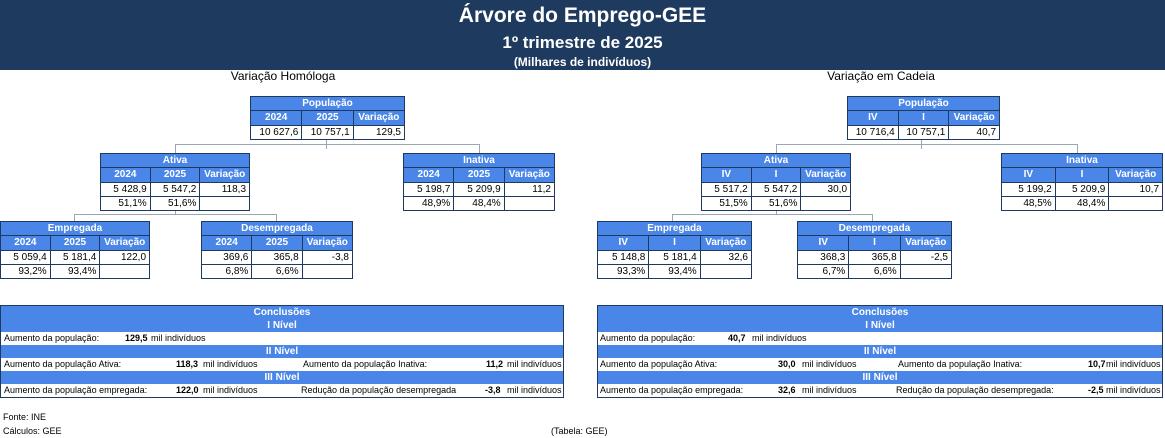  I want to click on conclusion-label: Aumento da população:, so click(648, 338).